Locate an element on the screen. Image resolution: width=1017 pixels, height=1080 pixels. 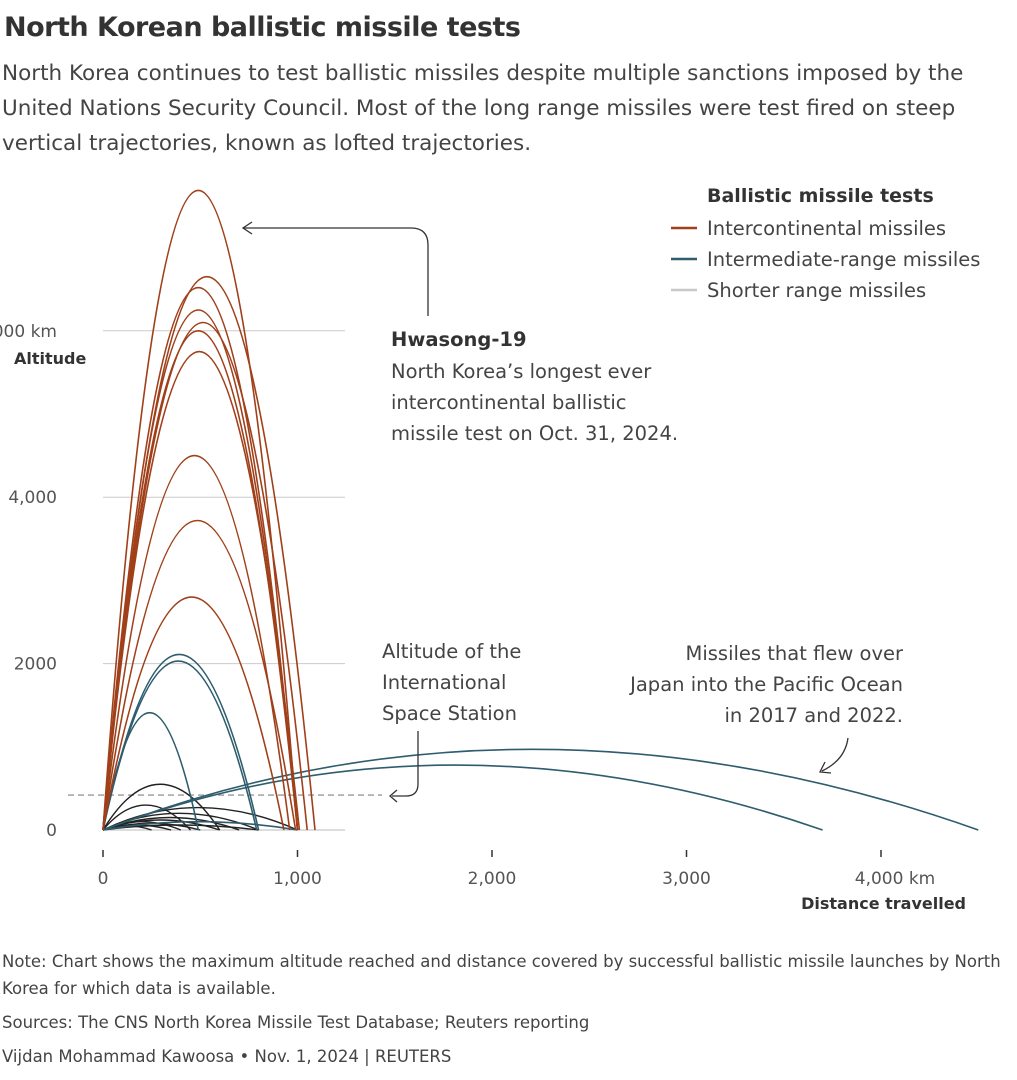
x-axis-ticks: 0 1,000 2,000 3,000 4,000 km is located at coordinates (516, 869).